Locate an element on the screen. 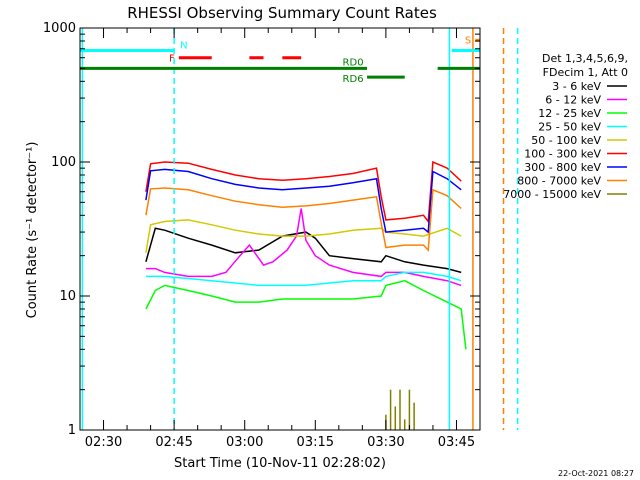 Image resolution: width=640 pixels, height=480 pixels. legend-entry: 800 - 7000 keV is located at coordinates (559, 181).